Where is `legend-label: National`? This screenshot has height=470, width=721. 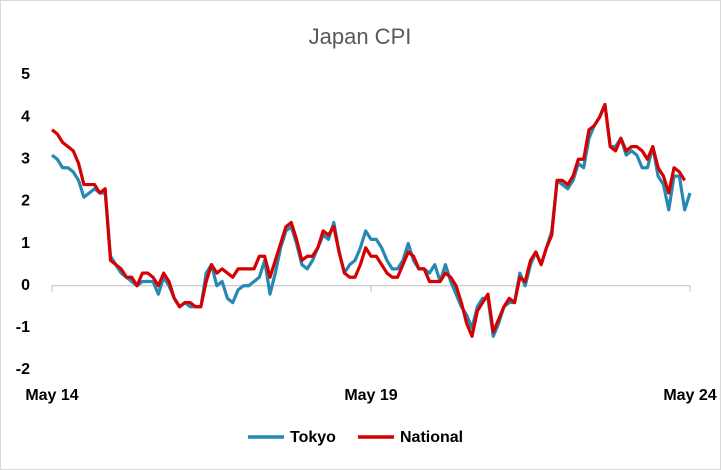 legend-label: National is located at coordinates (431, 437).